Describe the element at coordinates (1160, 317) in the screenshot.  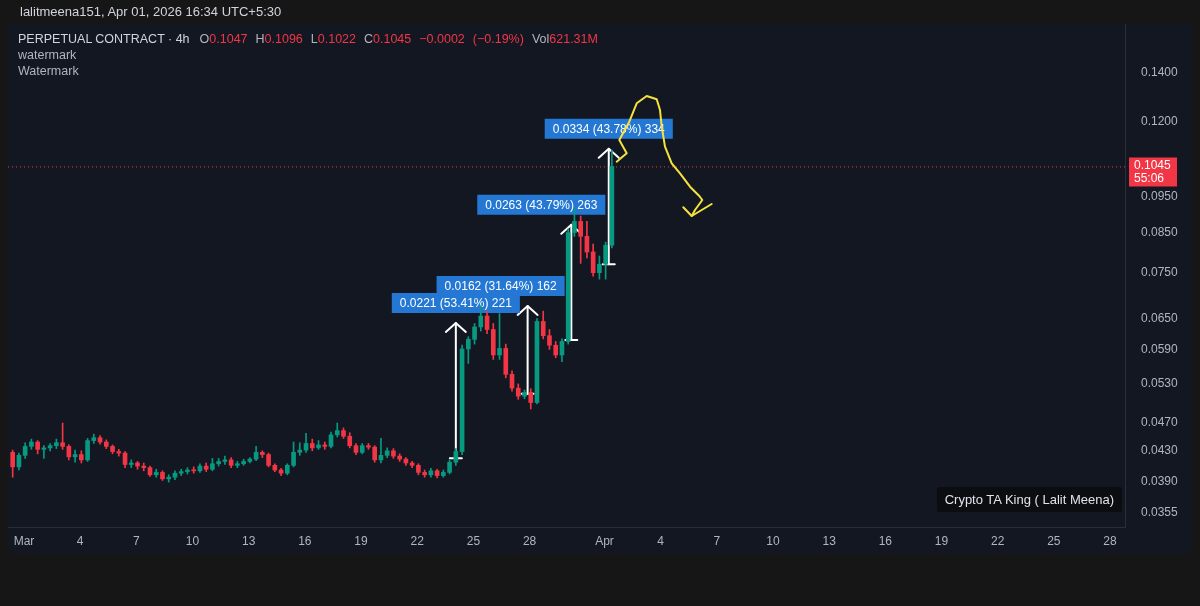
I see `y-tick-label: 0.0650` at that location.